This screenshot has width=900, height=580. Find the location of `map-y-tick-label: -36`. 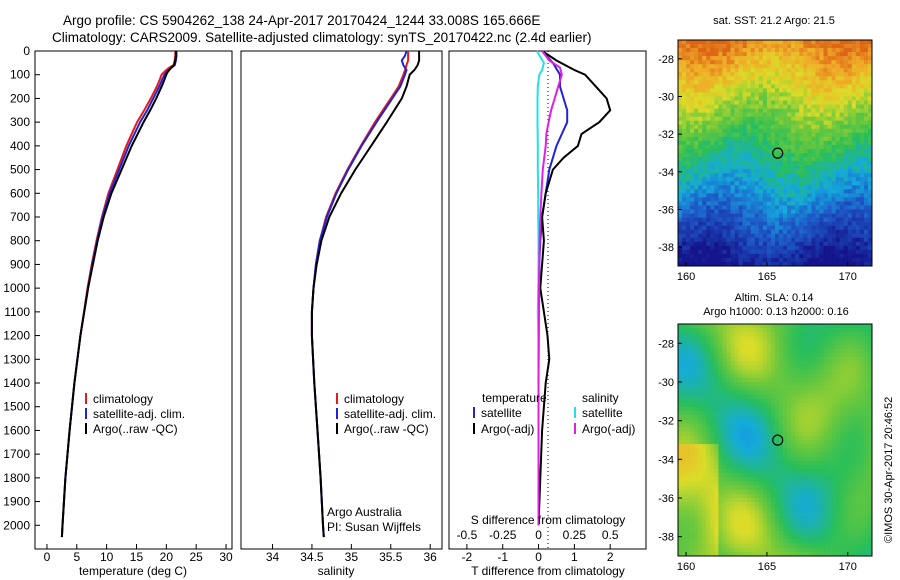

map-y-tick-label: -36 is located at coordinates (666, 211).